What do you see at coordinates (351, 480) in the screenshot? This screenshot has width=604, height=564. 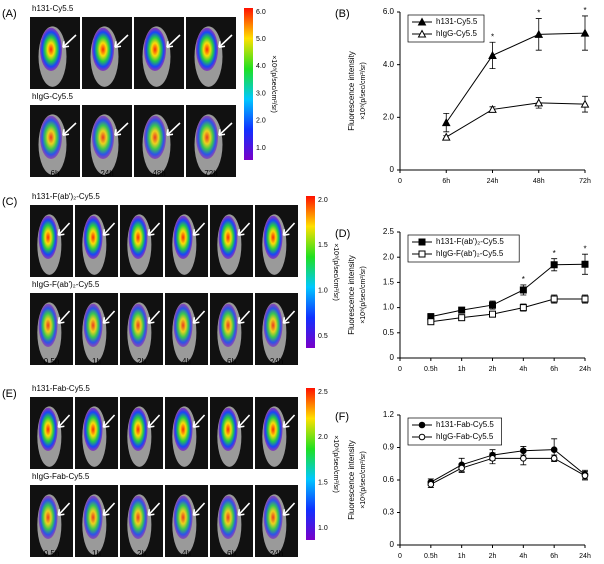 I see `y-axis-label: Fluorescence intensity` at bounding box center [351, 480].